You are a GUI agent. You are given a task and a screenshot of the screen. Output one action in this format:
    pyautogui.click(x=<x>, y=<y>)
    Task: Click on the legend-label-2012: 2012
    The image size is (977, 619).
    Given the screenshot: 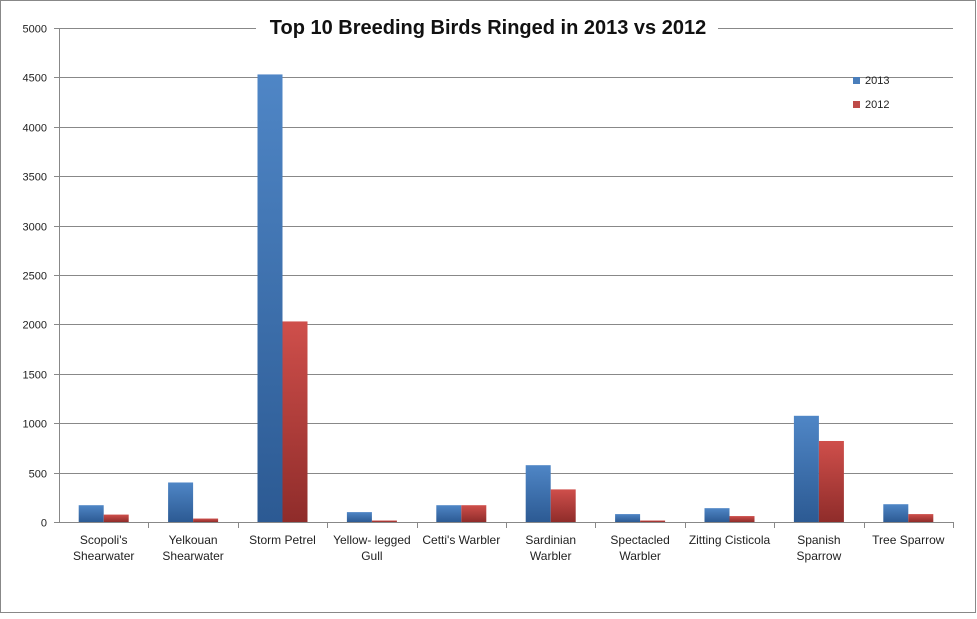 What is the action you would take?
    pyautogui.click(x=877, y=105)
    